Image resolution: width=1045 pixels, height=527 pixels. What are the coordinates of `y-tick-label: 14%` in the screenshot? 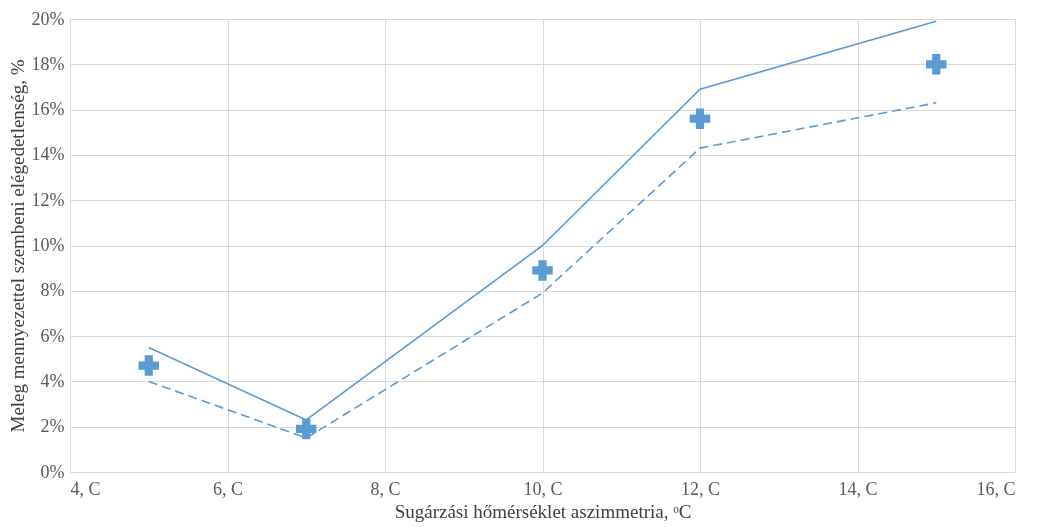 It's located at (48, 154).